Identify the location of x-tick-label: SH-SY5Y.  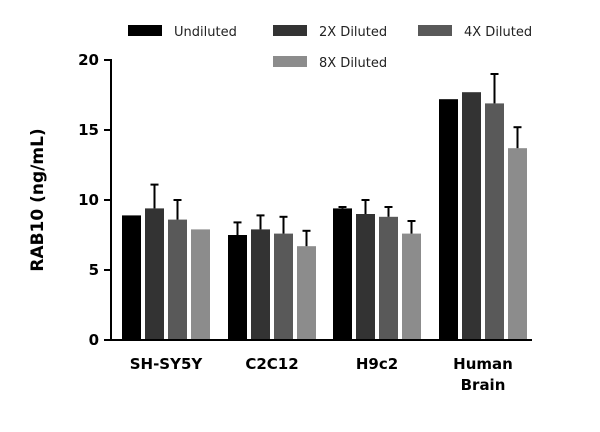
(167, 364).